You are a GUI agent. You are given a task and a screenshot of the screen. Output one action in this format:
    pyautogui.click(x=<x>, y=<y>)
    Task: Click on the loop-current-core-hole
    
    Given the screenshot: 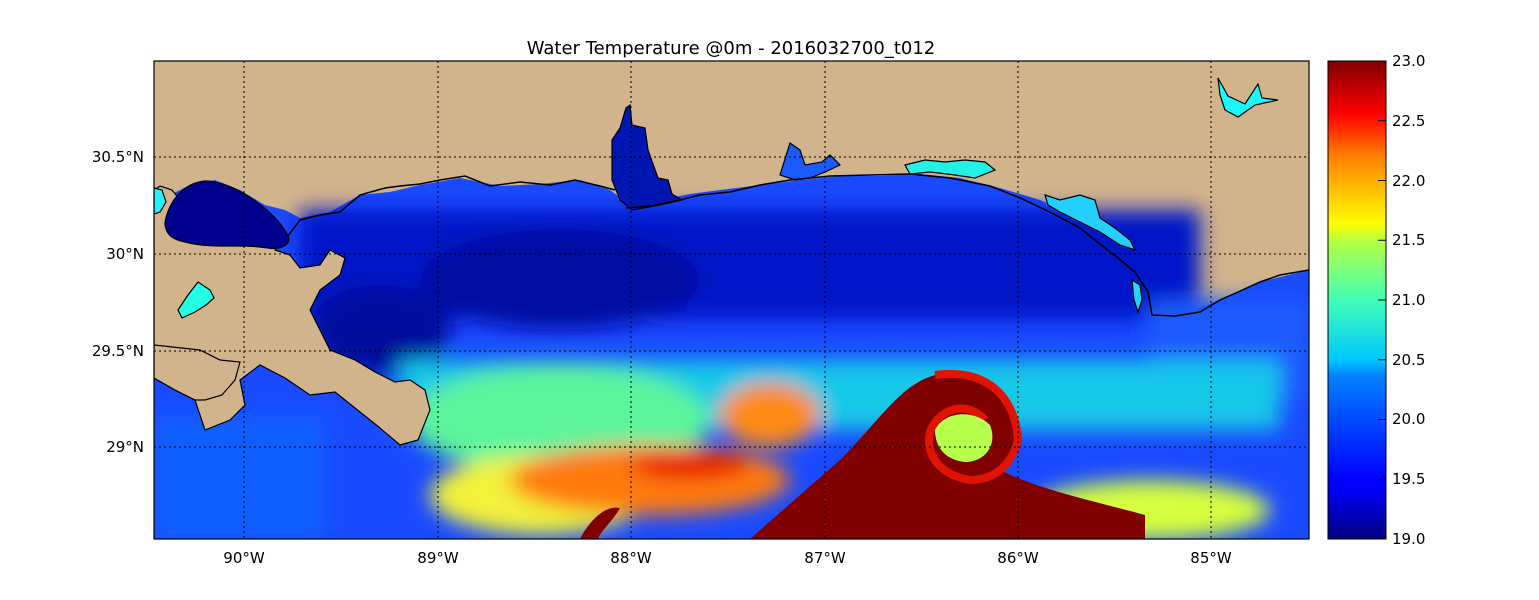 What is the action you would take?
    pyautogui.click(x=964, y=438)
    